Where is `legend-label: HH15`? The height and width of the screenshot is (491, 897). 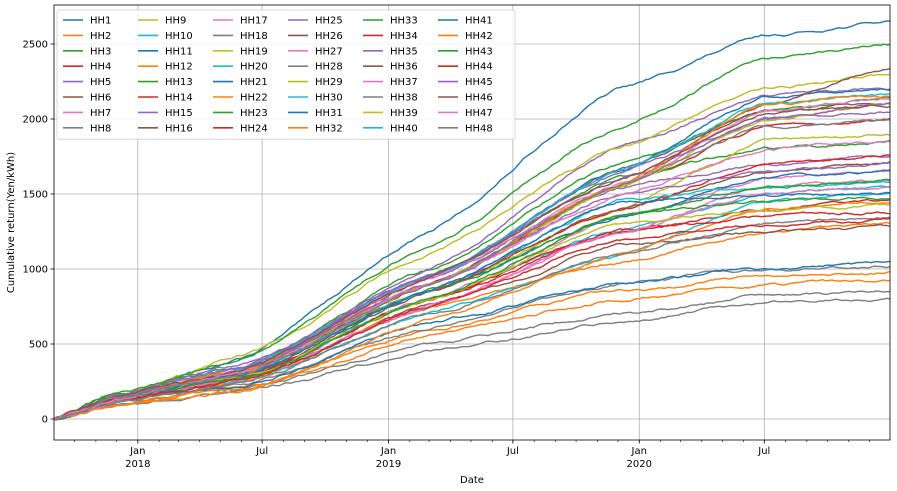
legend-label: HH15 is located at coordinates (179, 113).